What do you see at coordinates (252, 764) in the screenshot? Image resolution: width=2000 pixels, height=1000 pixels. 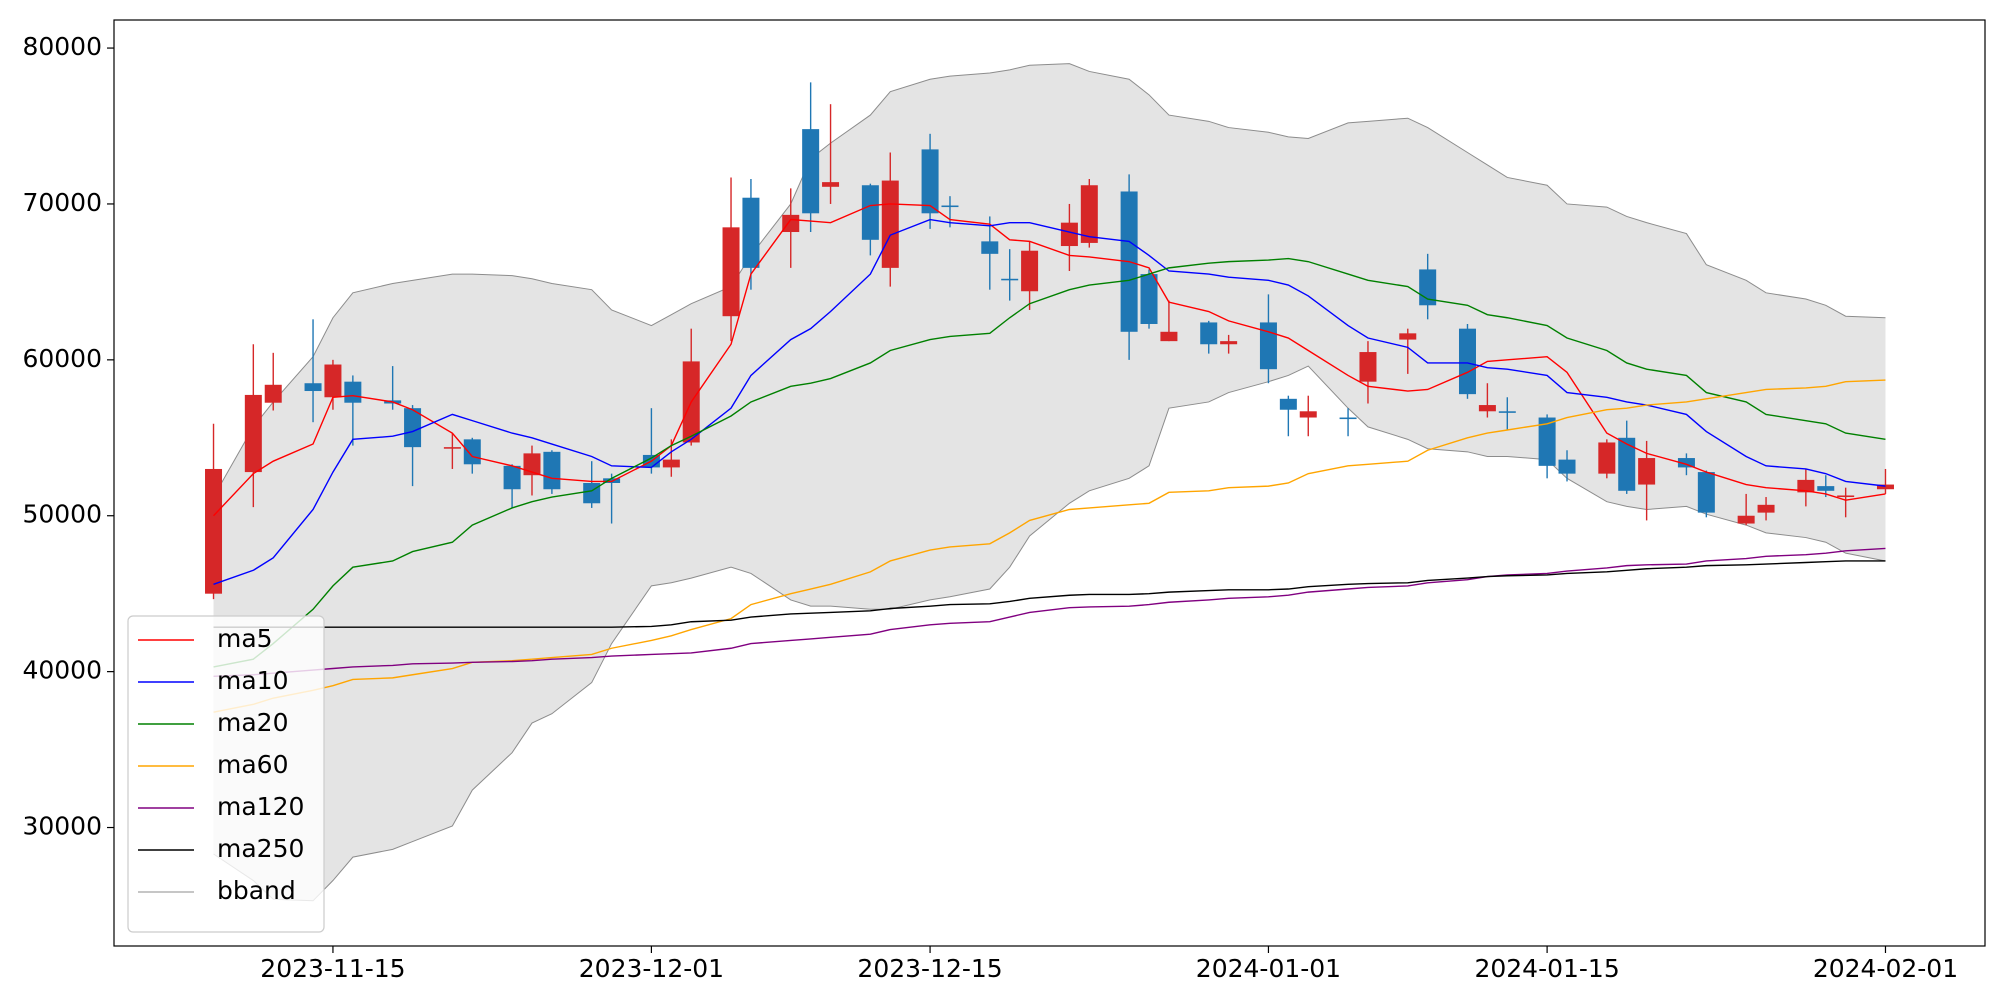 I see `legend-label: ma60` at bounding box center [252, 764].